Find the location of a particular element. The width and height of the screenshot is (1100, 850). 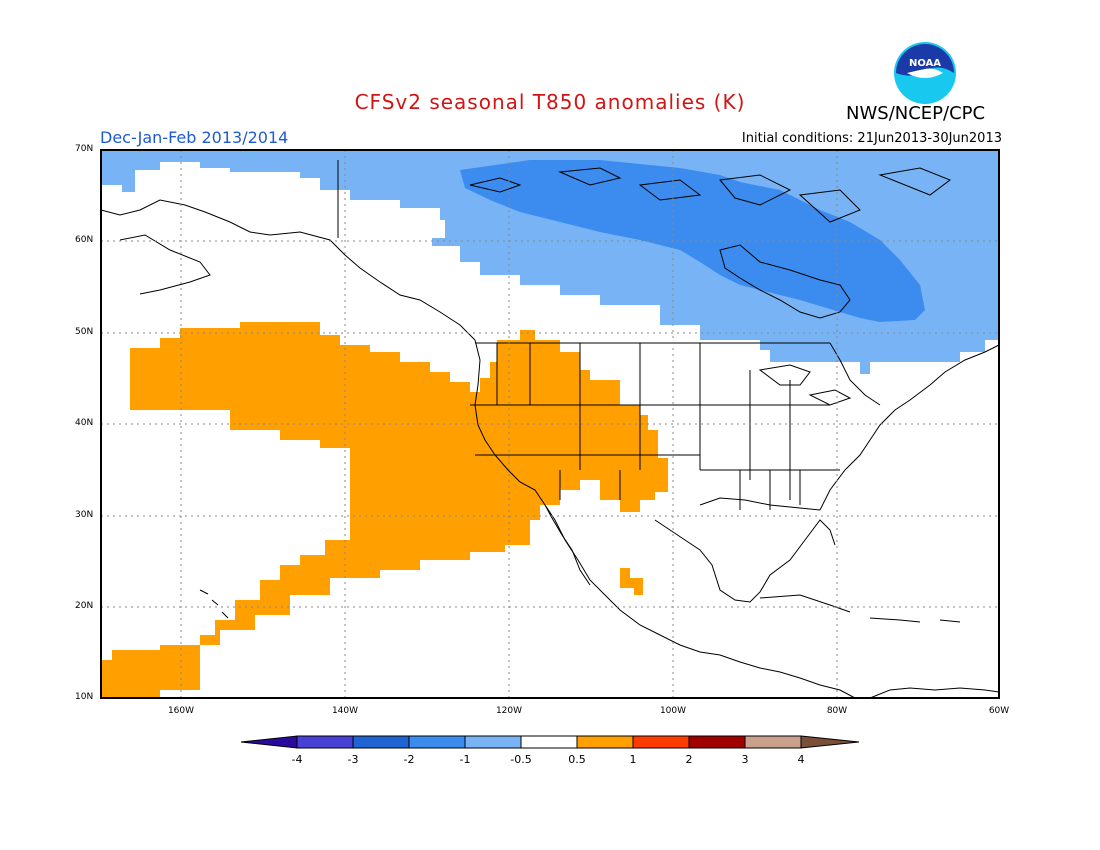

colorbar-label: 0.5 is located at coordinates (577, 759).